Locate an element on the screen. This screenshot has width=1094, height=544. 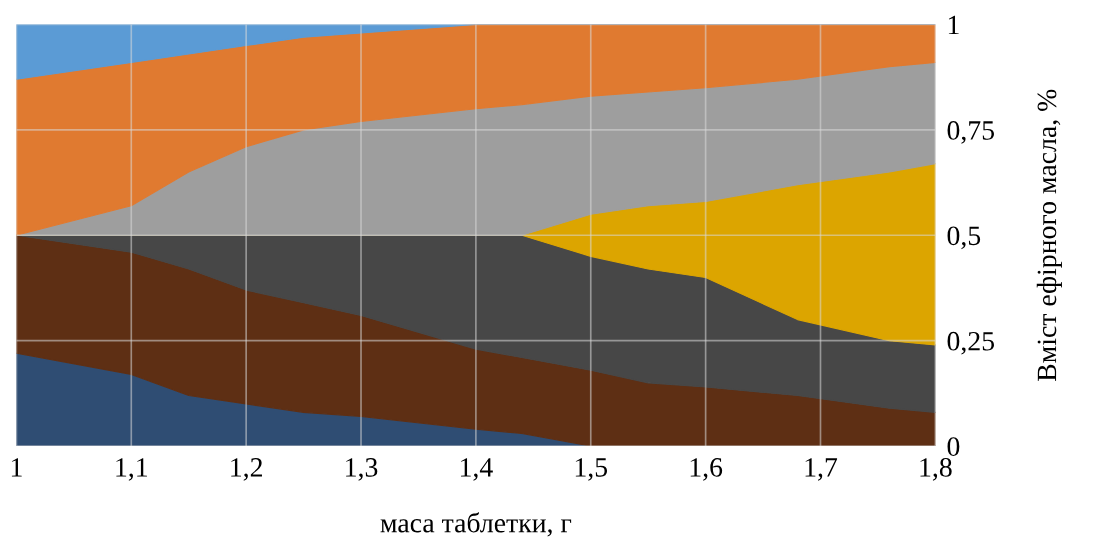
y-tick-label: 1 is located at coordinates (953, 25).